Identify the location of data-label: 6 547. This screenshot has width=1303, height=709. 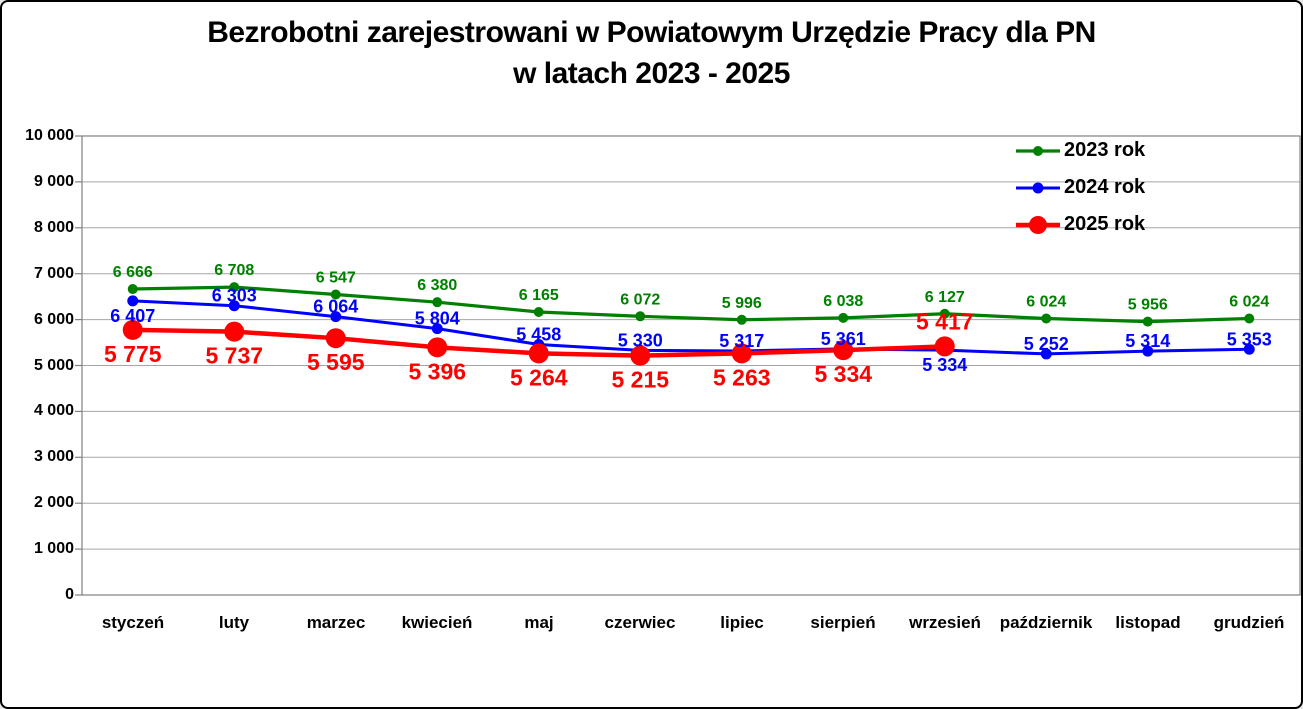
(336, 277).